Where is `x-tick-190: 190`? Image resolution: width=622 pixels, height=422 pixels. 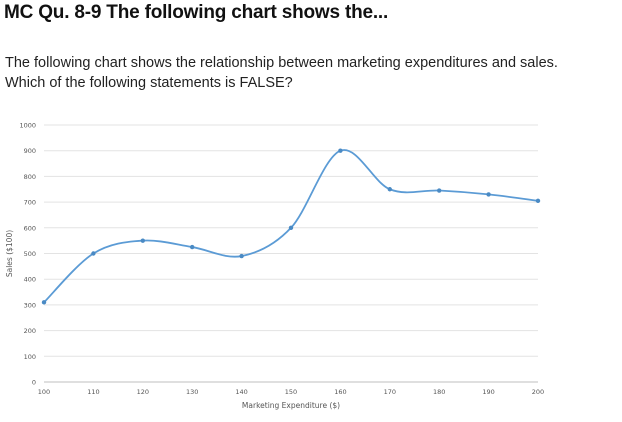 x-tick-190: 190 is located at coordinates (488, 392).